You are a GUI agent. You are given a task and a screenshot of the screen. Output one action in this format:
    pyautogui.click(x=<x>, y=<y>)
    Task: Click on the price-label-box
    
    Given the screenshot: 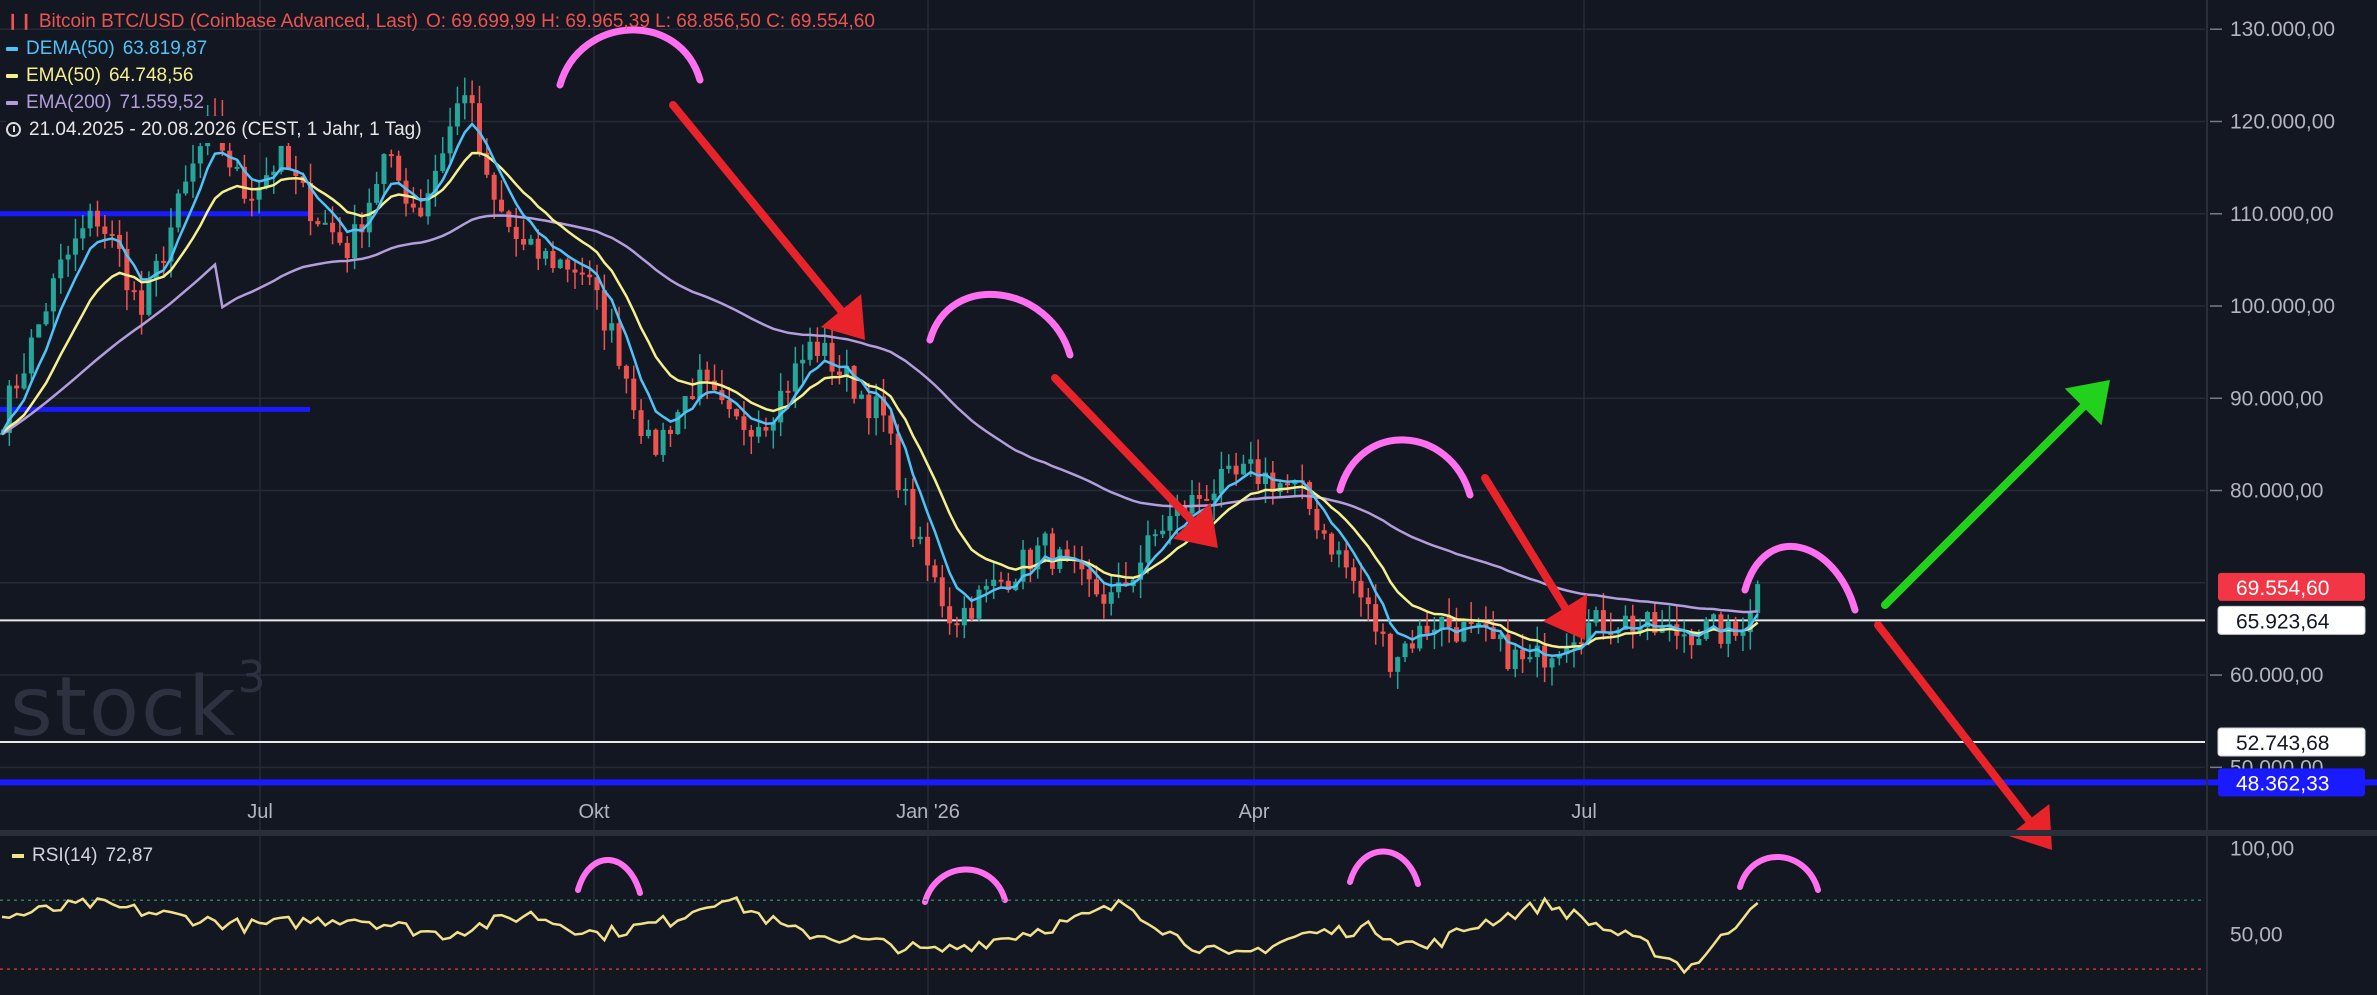 What is the action you would take?
    pyautogui.click(x=2291, y=620)
    